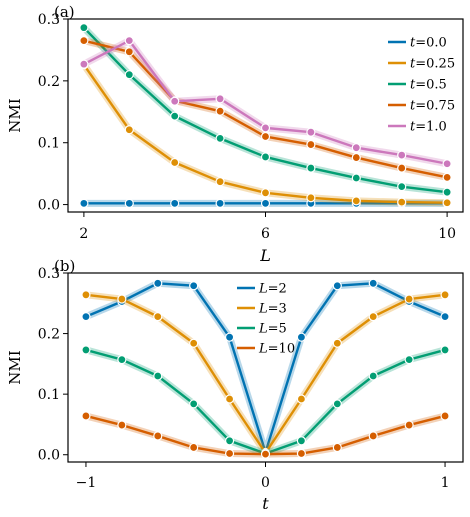 The width and height of the screenshot is (470, 517). What do you see at coordinates (272, 329) in the screenshot?
I see `legend-entry: L=5` at bounding box center [272, 329].